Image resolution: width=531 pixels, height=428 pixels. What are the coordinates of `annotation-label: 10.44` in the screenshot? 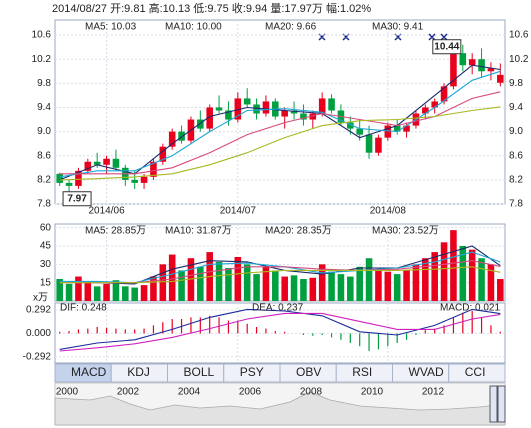 It's located at (446, 46).